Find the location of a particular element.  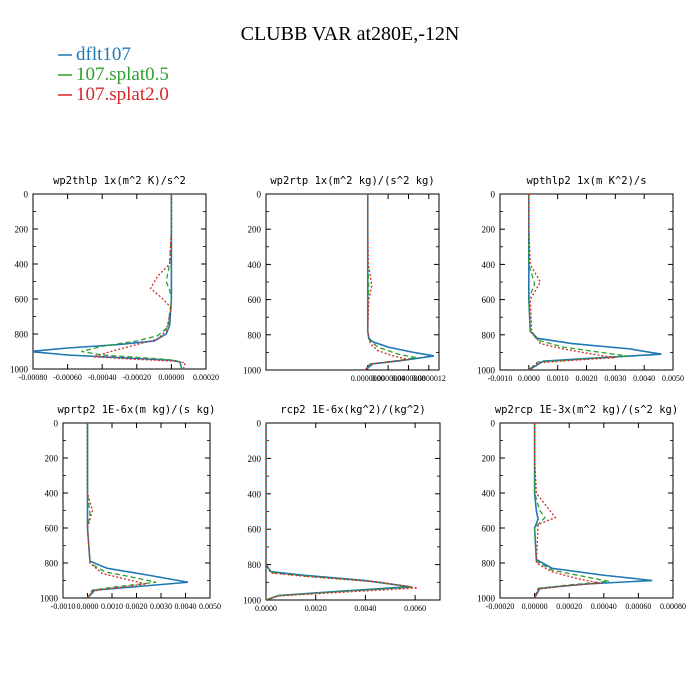

x-tick-label: 0.00060 is located at coordinates (638, 606).